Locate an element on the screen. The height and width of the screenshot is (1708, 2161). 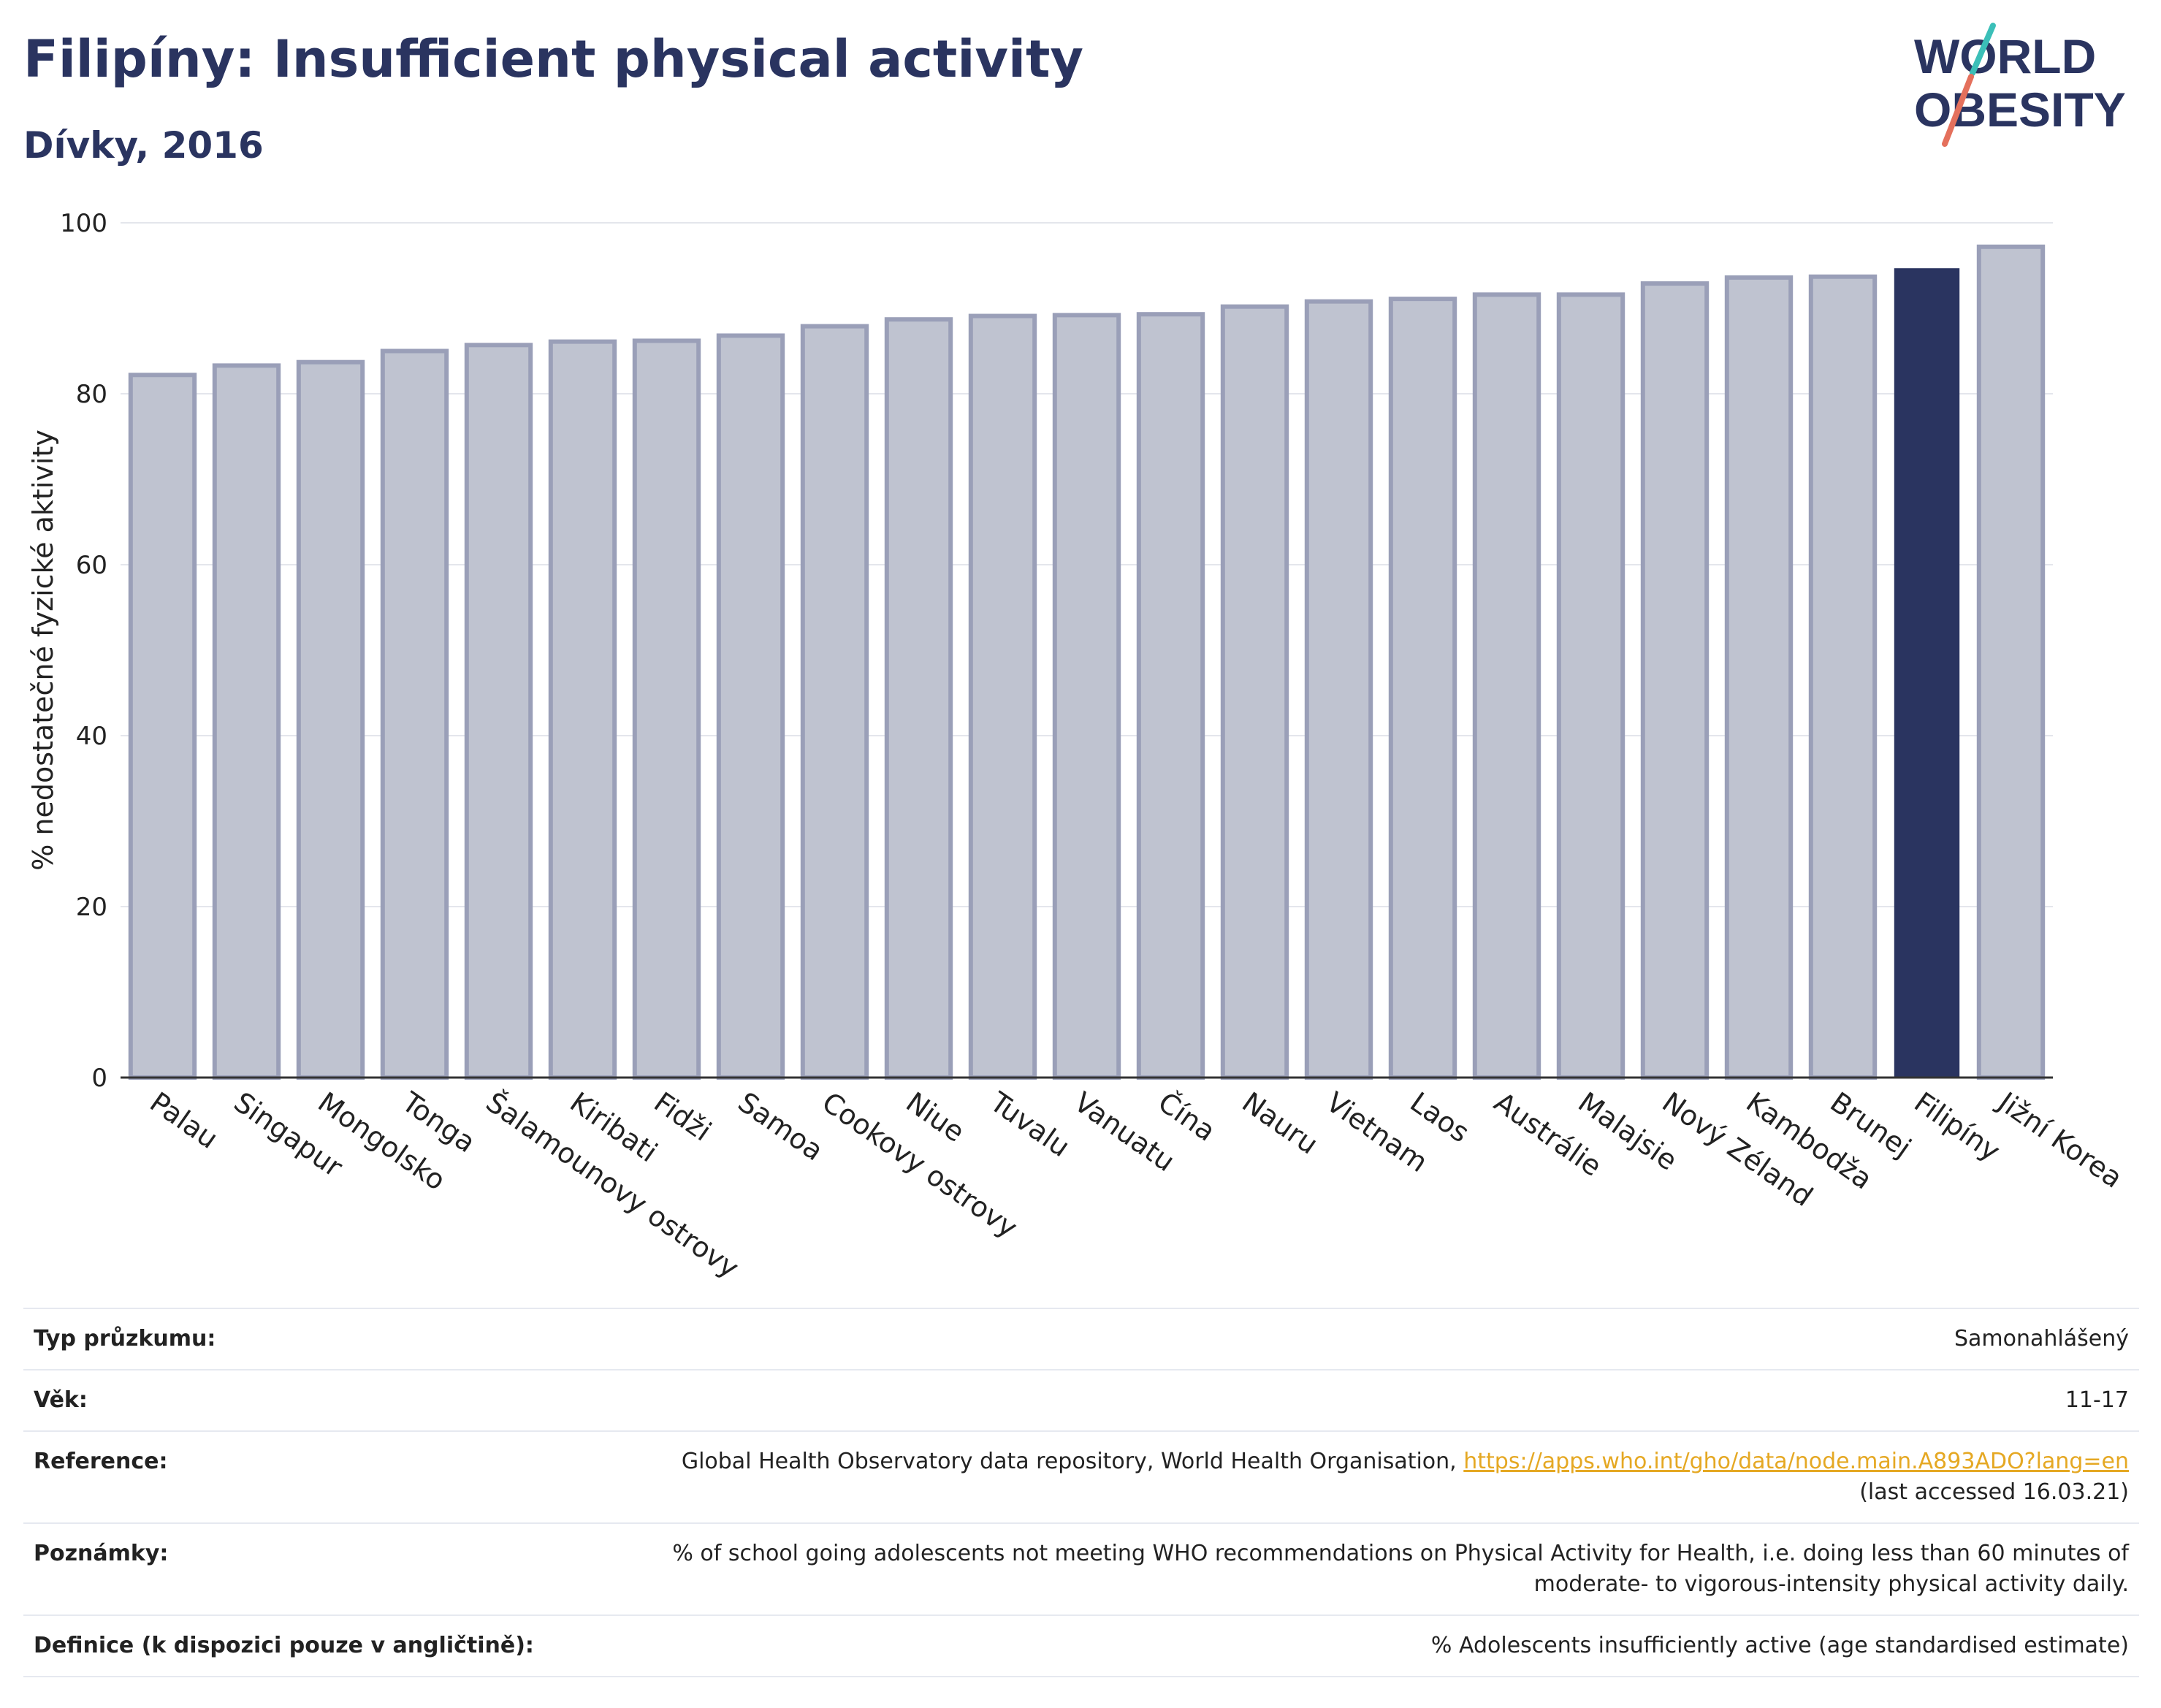
y-tick-label: 100 is located at coordinates (84, 224).